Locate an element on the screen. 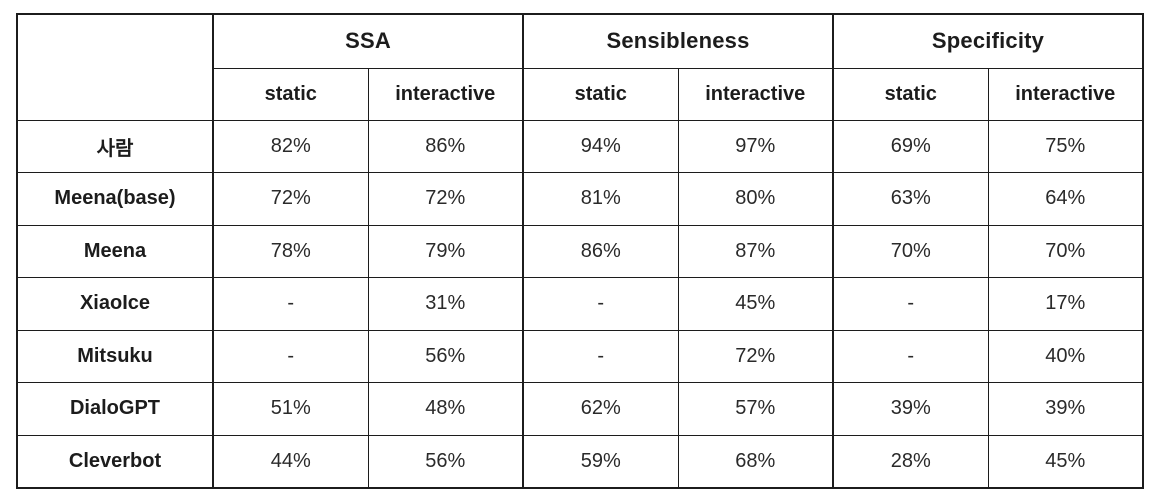 The width and height of the screenshot is (1160, 504). value-cell: 94% is located at coordinates (600, 146).